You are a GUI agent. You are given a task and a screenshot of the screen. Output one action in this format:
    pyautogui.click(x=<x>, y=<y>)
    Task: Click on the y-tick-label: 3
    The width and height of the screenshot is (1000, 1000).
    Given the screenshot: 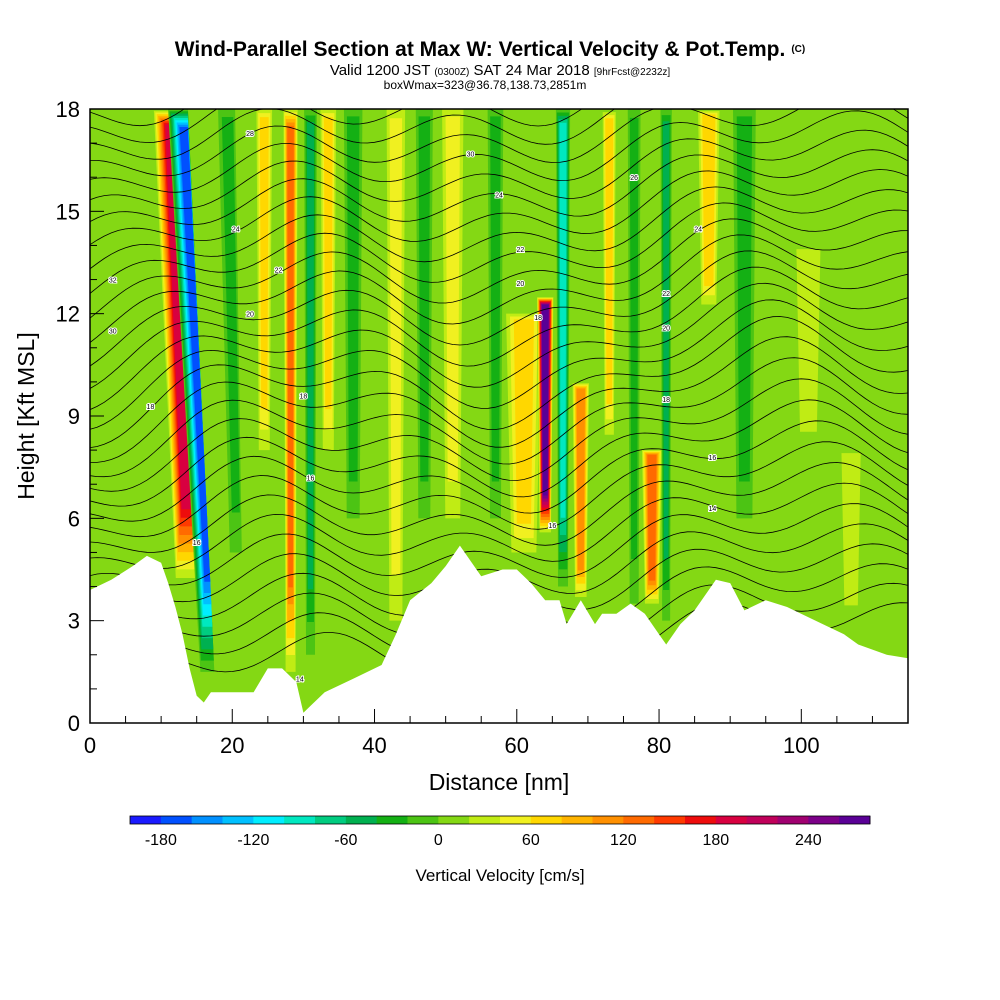 What is the action you would take?
    pyautogui.click(x=74, y=621)
    